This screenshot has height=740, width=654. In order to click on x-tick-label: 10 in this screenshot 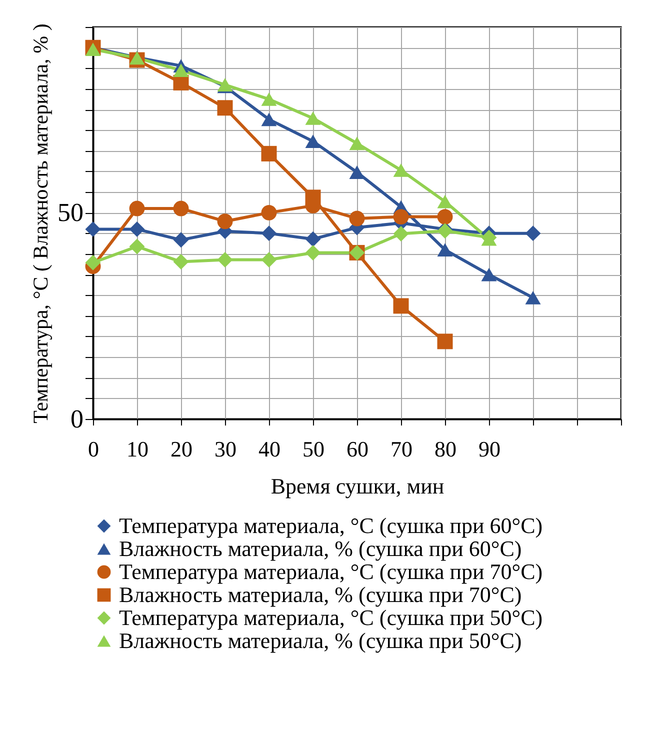, I will do `click(137, 449)`.